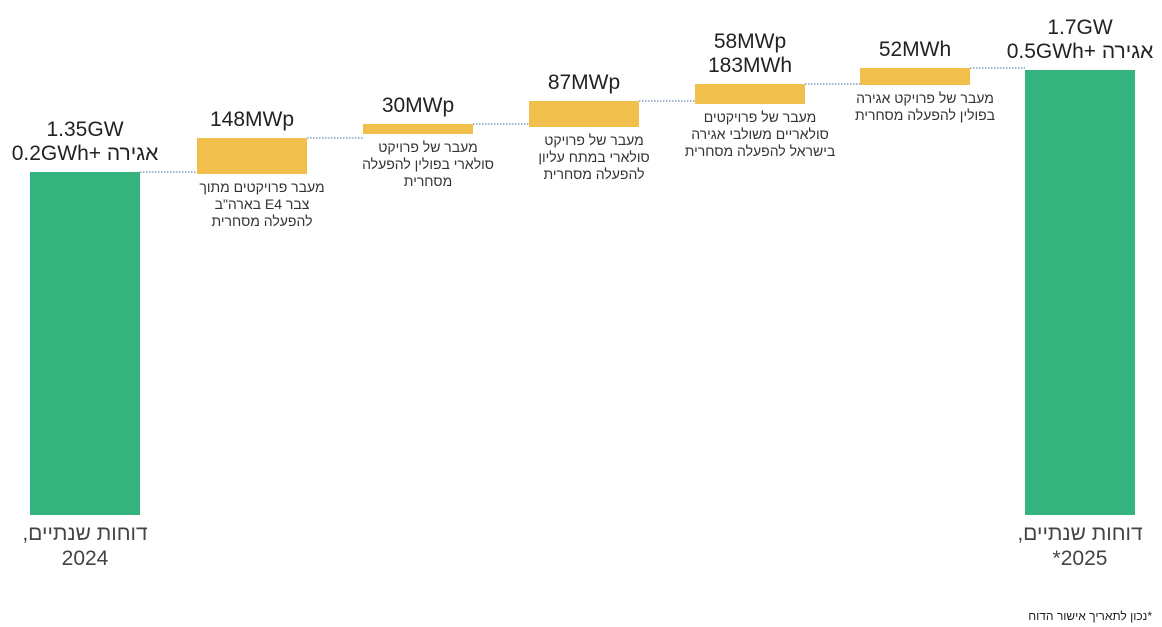  I want to click on value-label: 52MWh, so click(915, 49).